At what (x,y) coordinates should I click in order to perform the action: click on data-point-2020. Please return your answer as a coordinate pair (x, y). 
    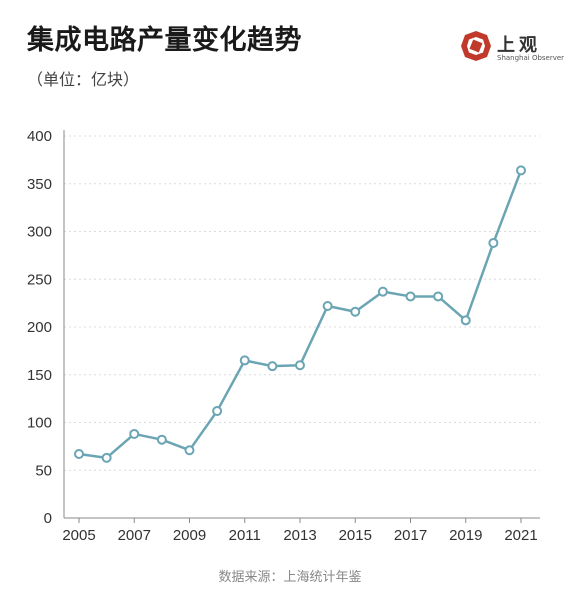
    Looking at the image, I should click on (493, 242).